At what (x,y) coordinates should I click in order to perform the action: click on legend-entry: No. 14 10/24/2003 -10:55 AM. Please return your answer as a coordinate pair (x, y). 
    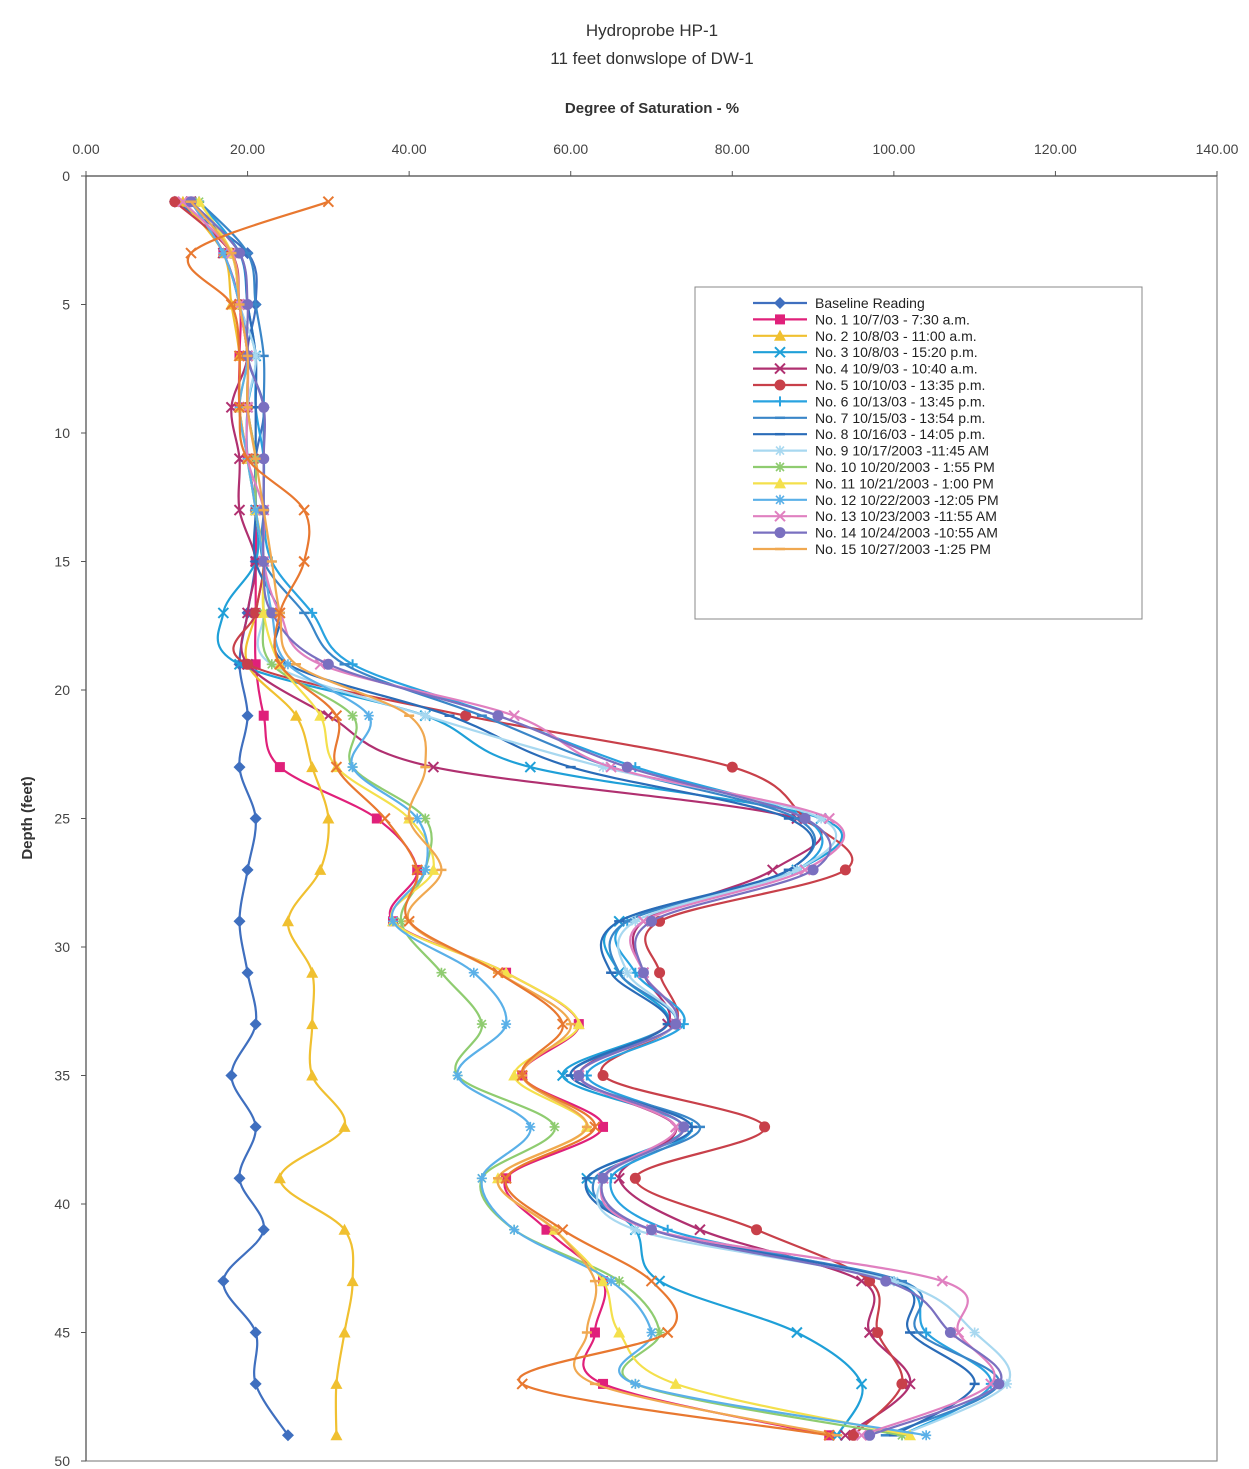
    Looking at the image, I should click on (875, 533).